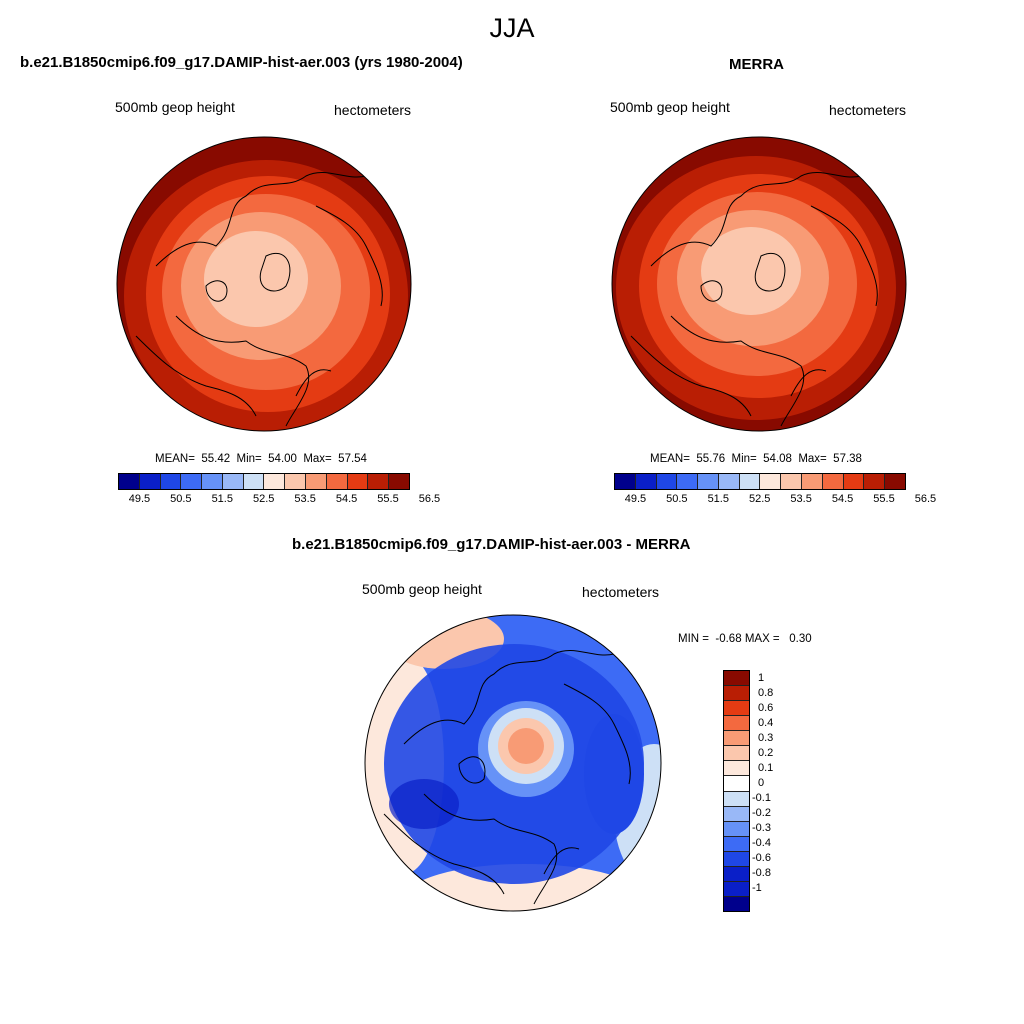 The height and width of the screenshot is (1024, 1024). I want to click on panel1-colorbar, so click(264, 481).